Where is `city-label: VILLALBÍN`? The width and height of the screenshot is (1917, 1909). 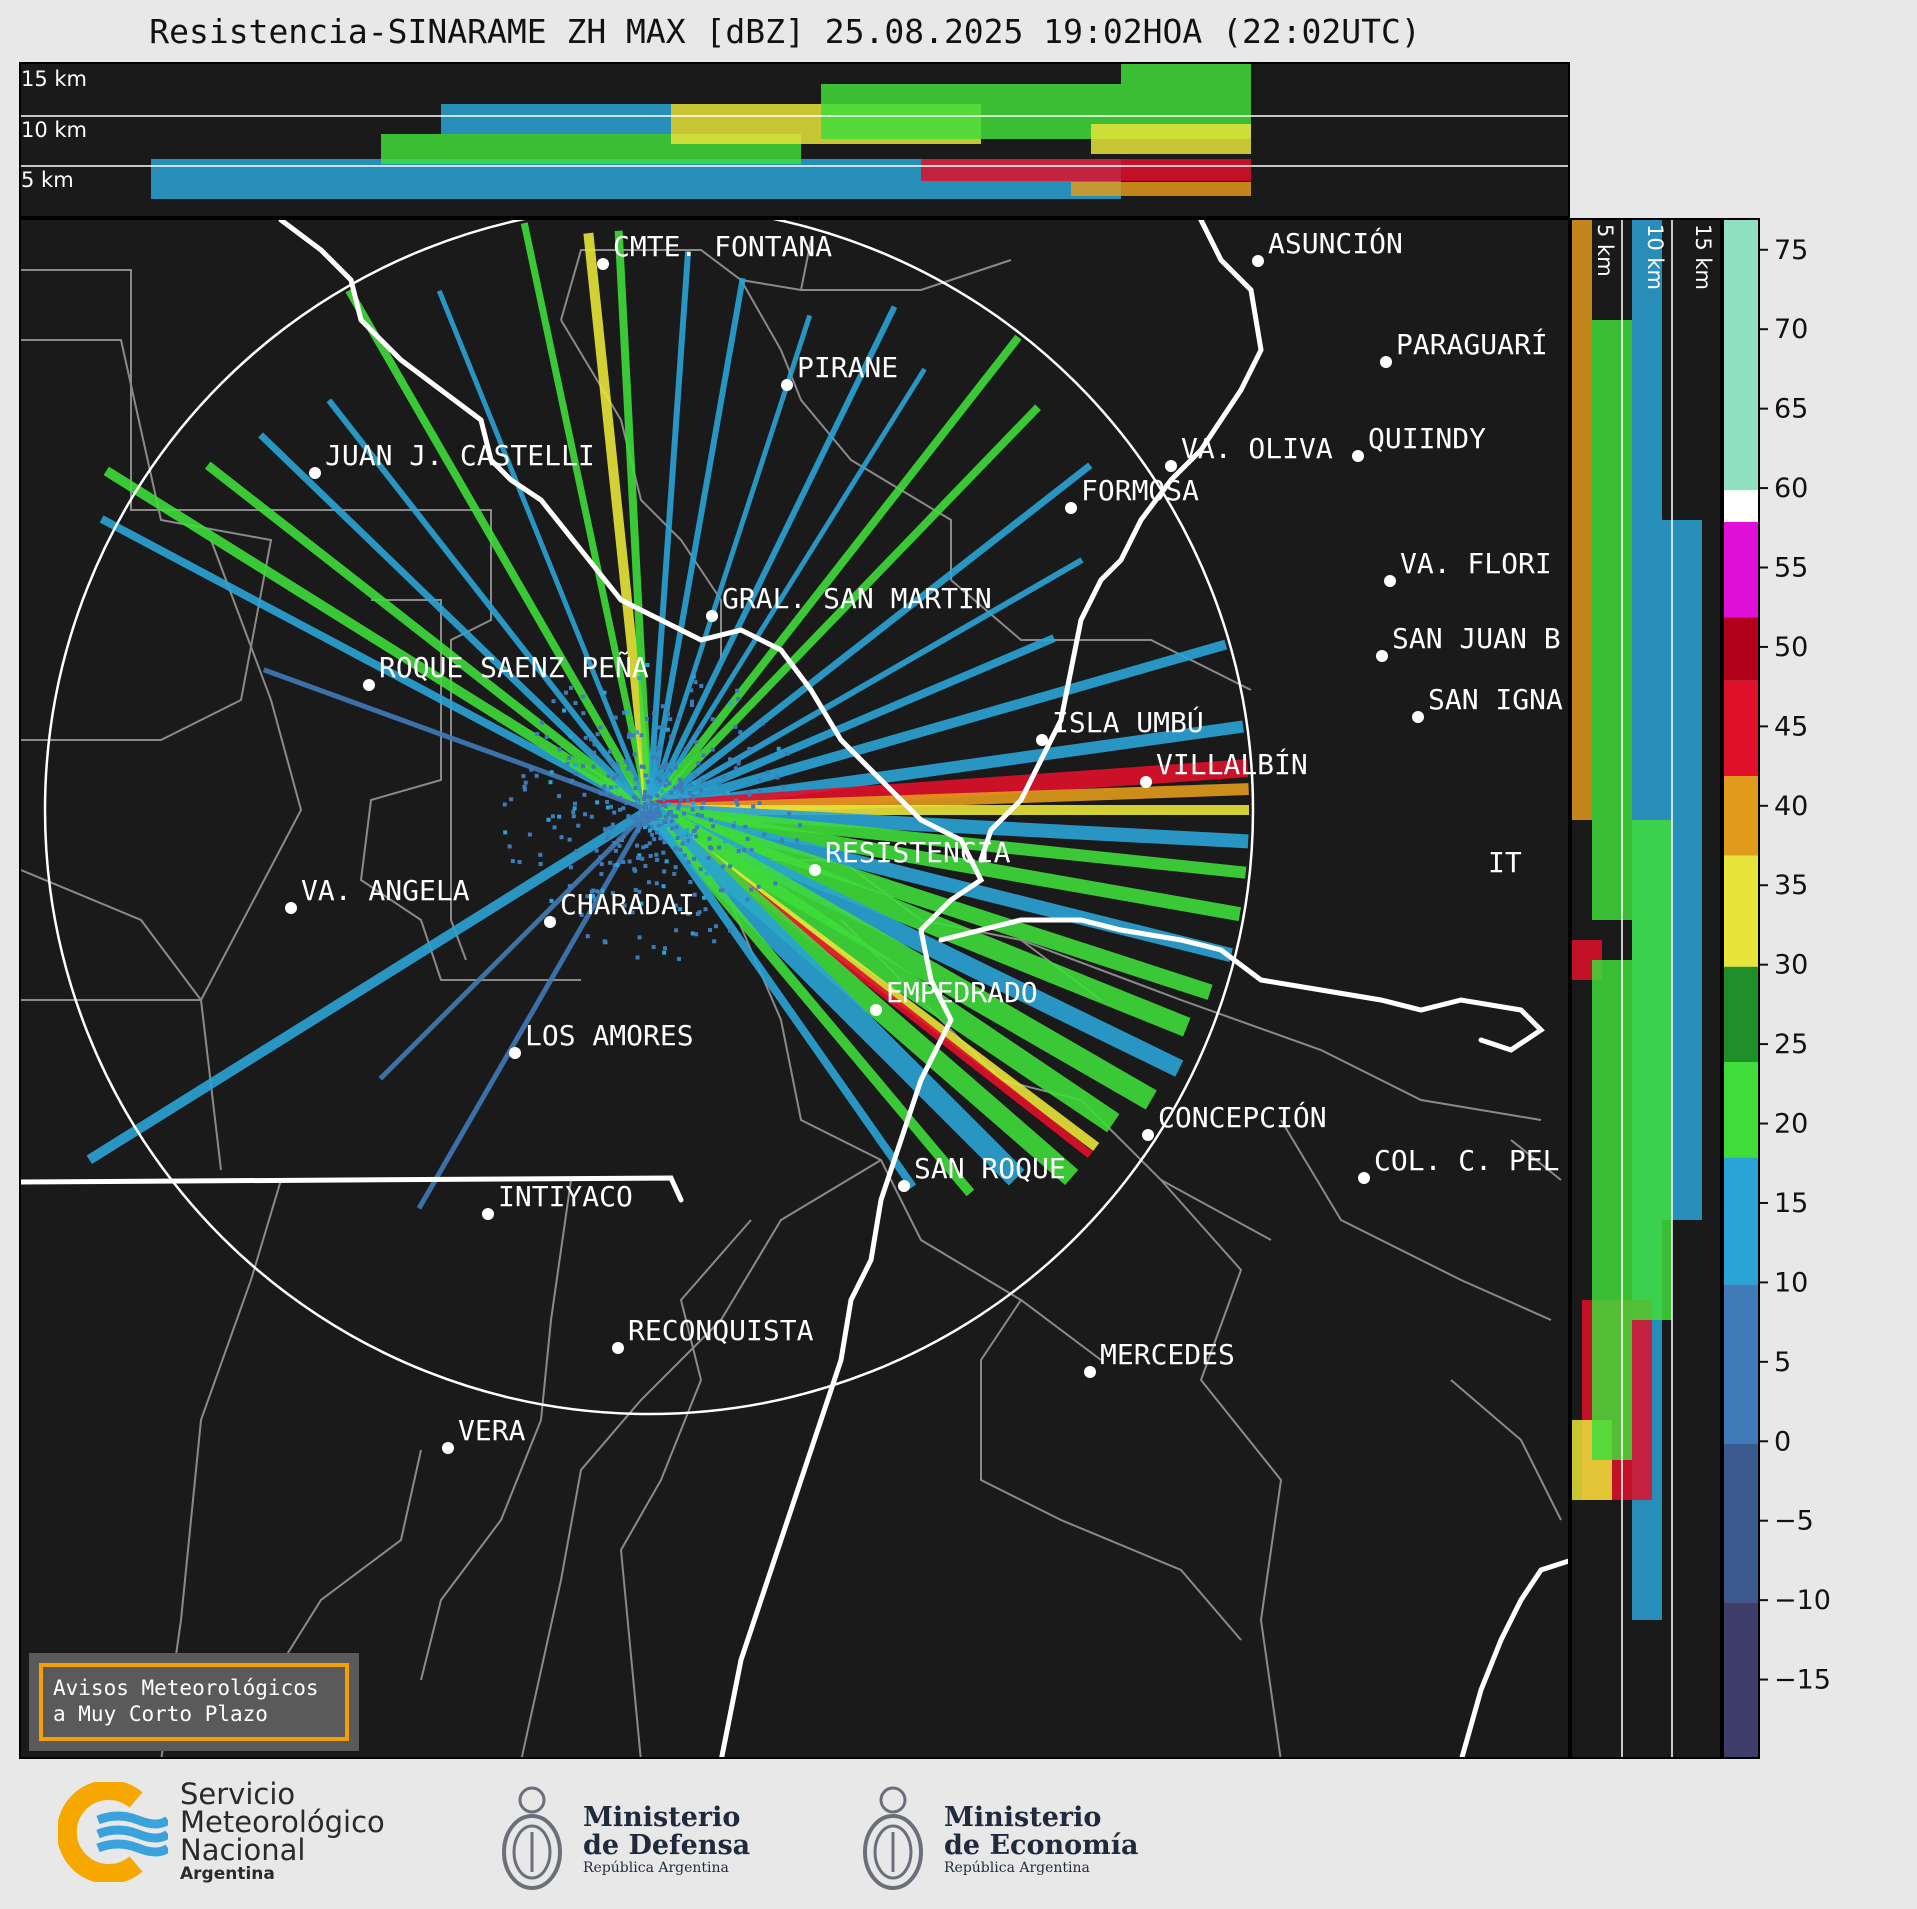
city-label: VILLALBÍN is located at coordinates (1232, 764).